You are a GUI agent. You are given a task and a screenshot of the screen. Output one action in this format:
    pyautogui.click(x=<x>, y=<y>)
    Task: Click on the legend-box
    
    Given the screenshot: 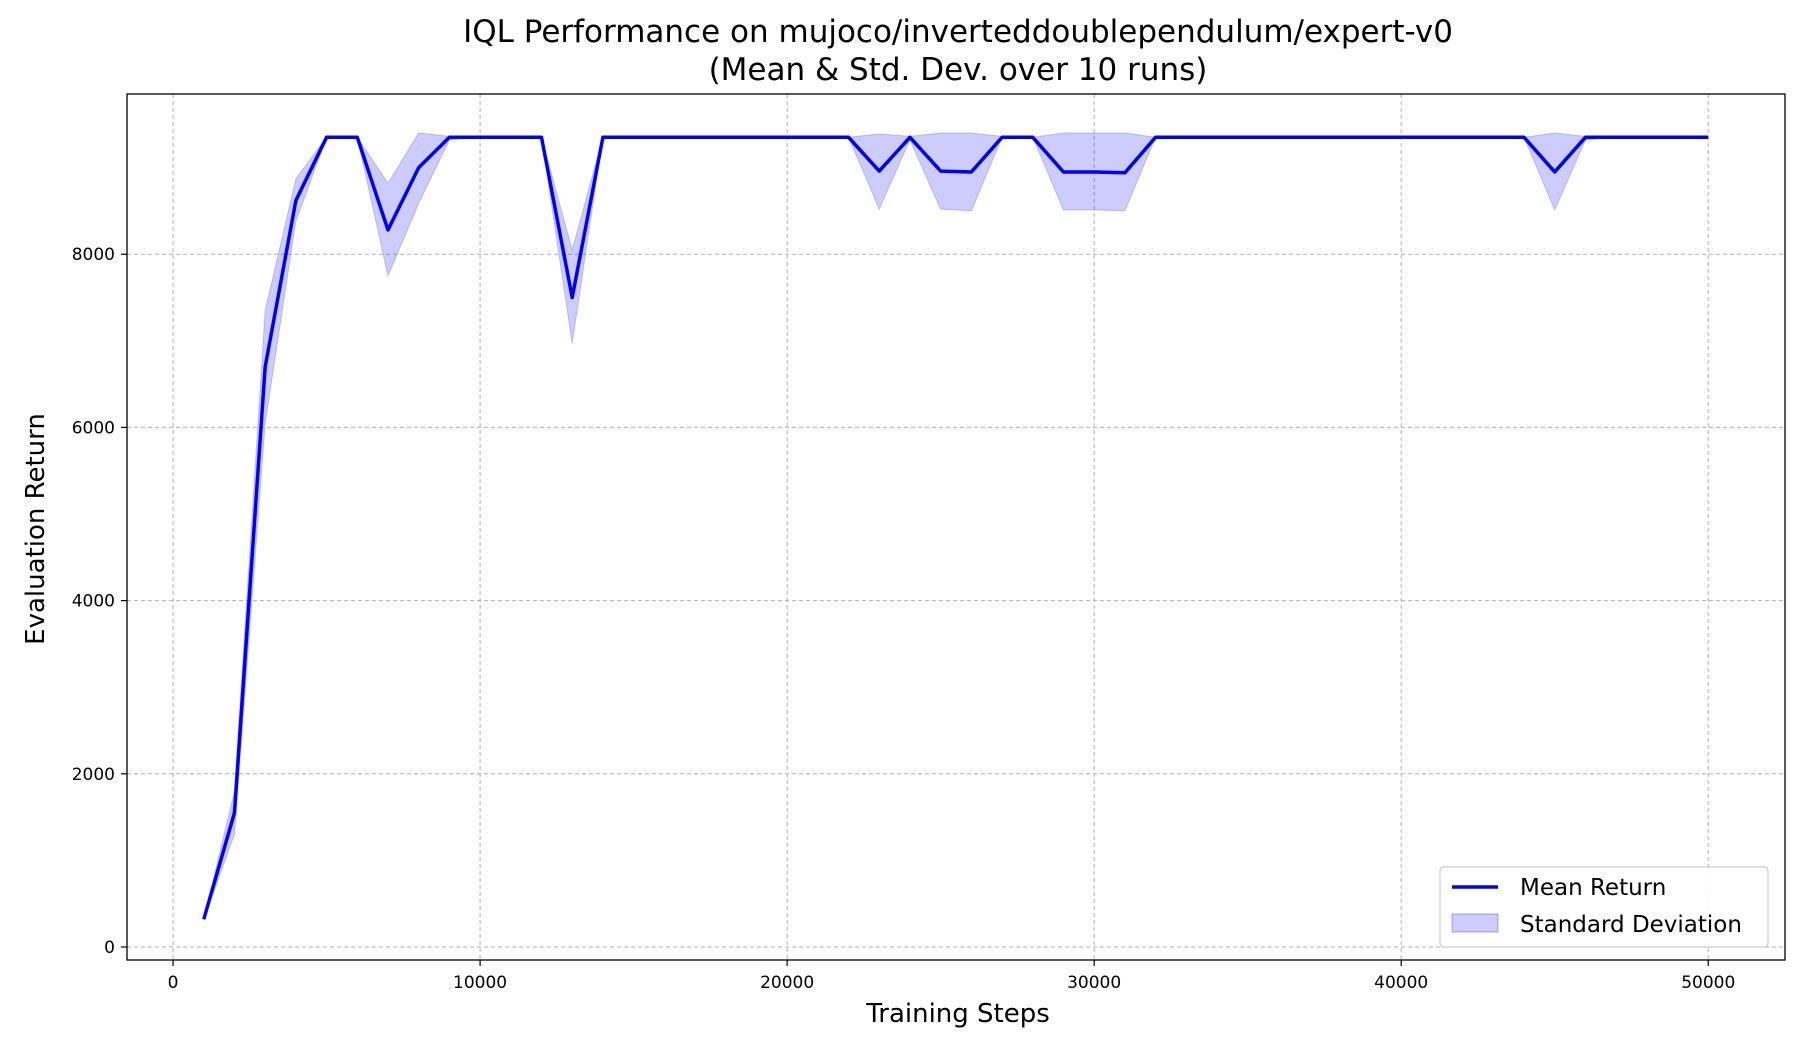 What is the action you would take?
    pyautogui.click(x=1604, y=907)
    